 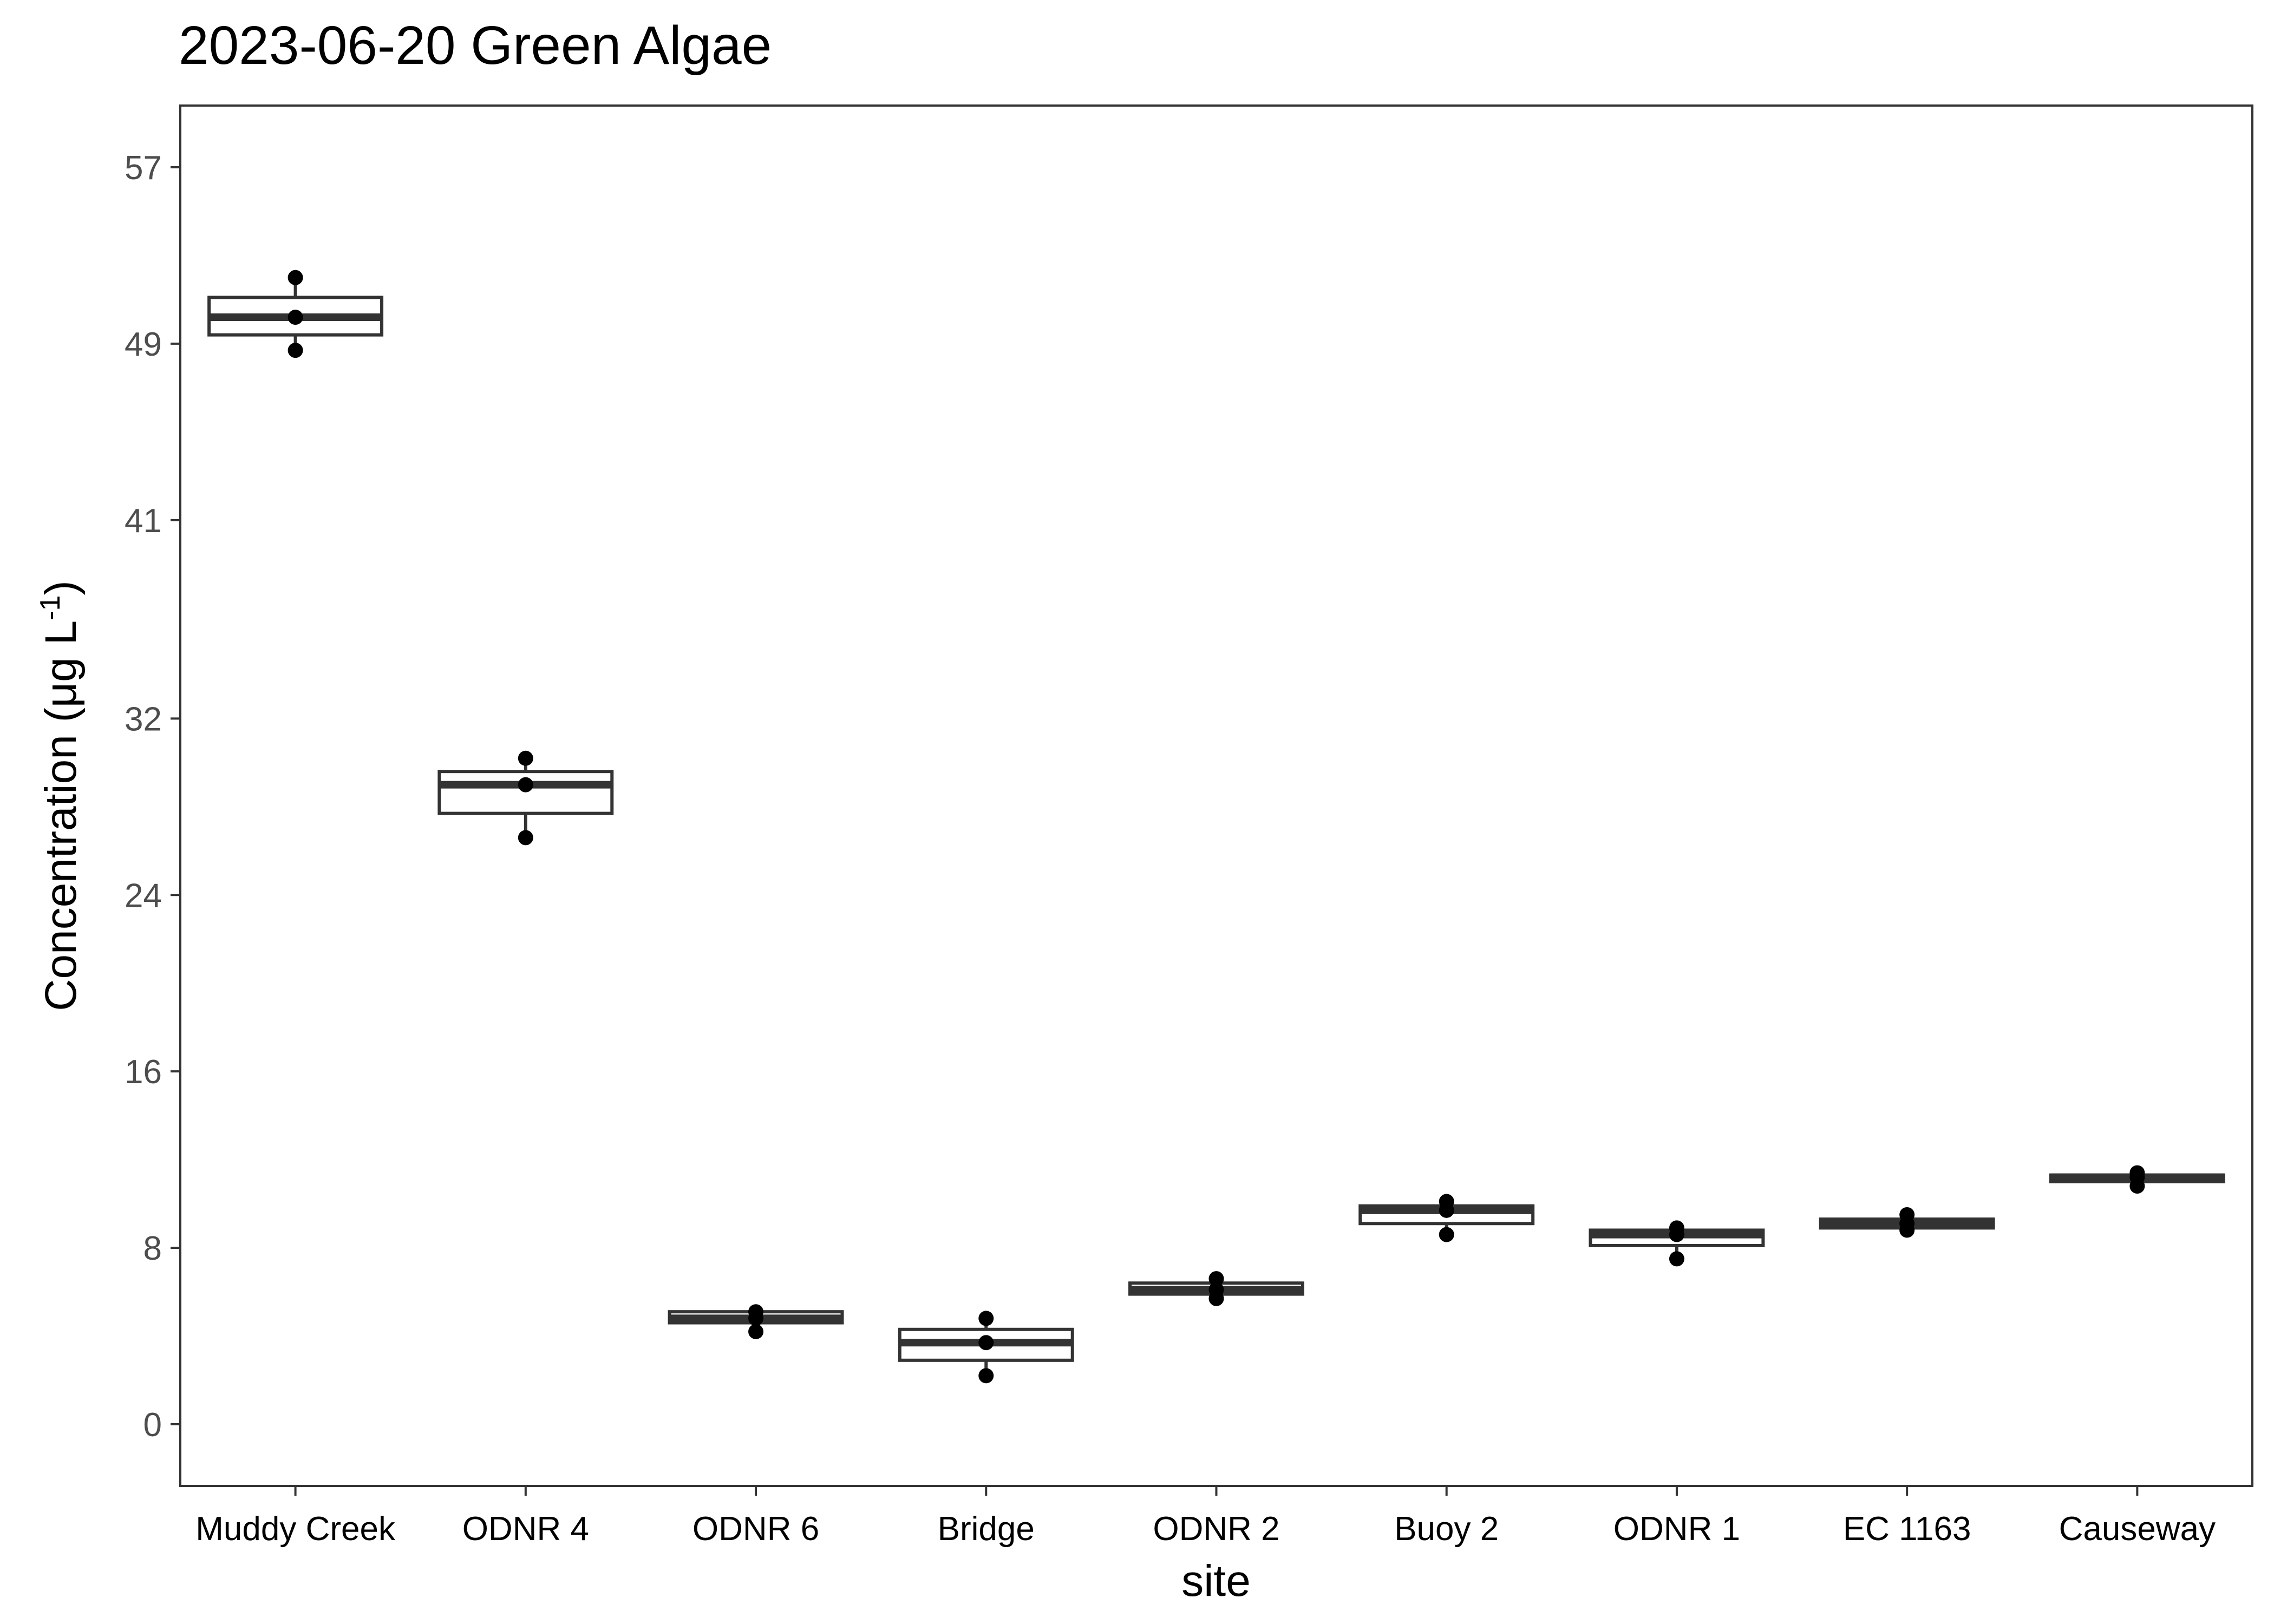 What do you see at coordinates (1907, 1529) in the screenshot?
I see `x-tick-label: EC 1163` at bounding box center [1907, 1529].